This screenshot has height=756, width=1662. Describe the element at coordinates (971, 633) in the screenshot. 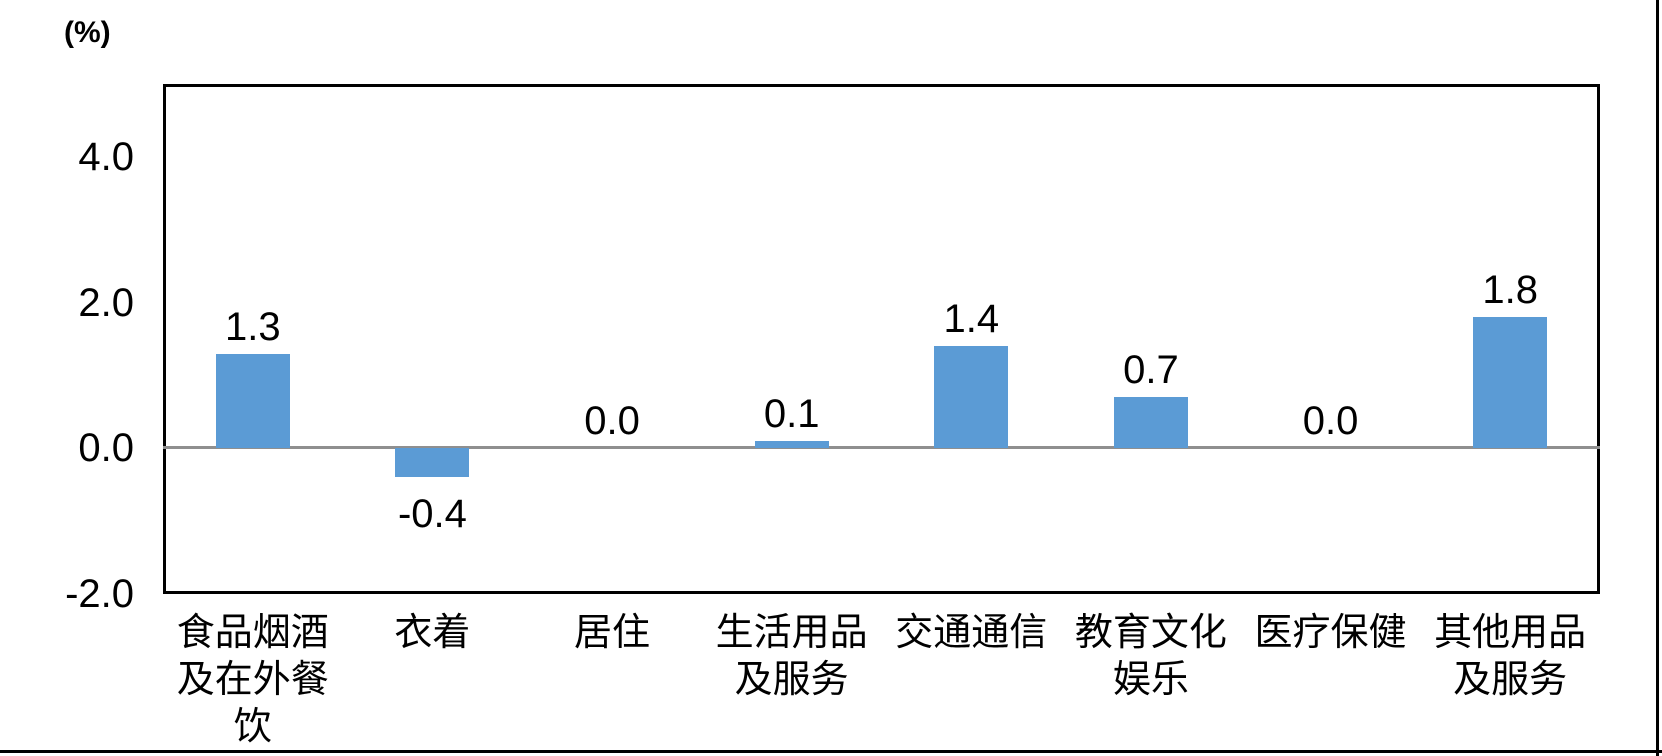

I see `x-axis-category-label: 交通通信` at that location.